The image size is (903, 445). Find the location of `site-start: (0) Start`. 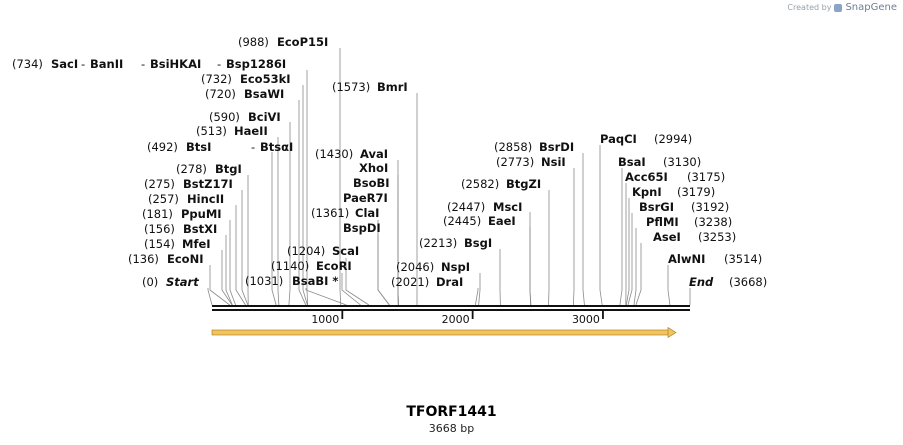

site-start: (0) Start is located at coordinates (170, 282).